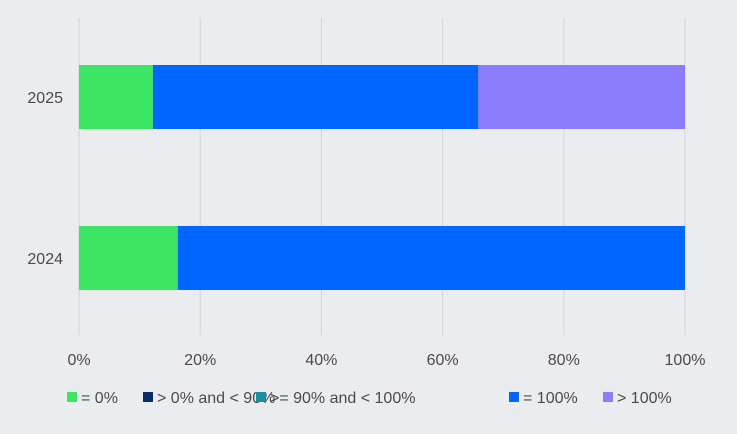 This screenshot has height=434, width=737. What do you see at coordinates (78, 360) in the screenshot?
I see `x-tick-label: 0%` at bounding box center [78, 360].